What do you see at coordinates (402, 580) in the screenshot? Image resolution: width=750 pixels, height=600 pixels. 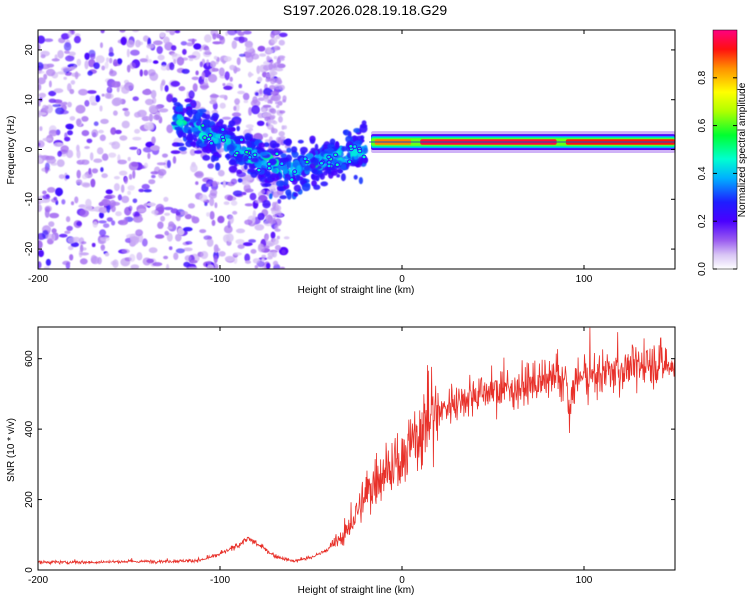 I see `snr-x-tick-label: 0` at bounding box center [402, 580].